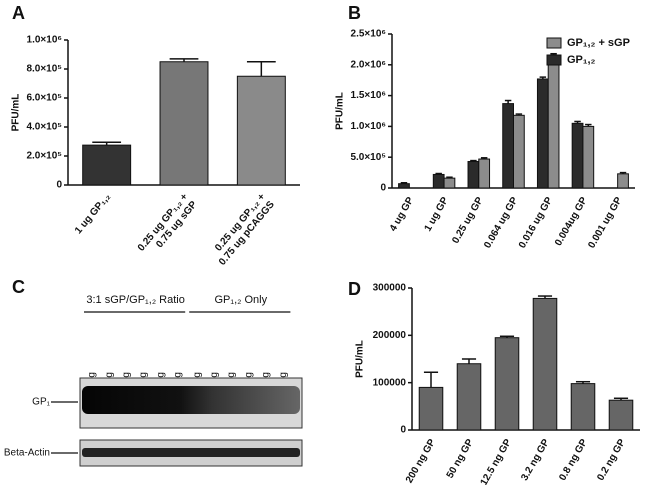  What do you see at coordinates (368, 34) in the screenshot?
I see `y-tick-label: 2.5×10⁶` at bounding box center [368, 34].